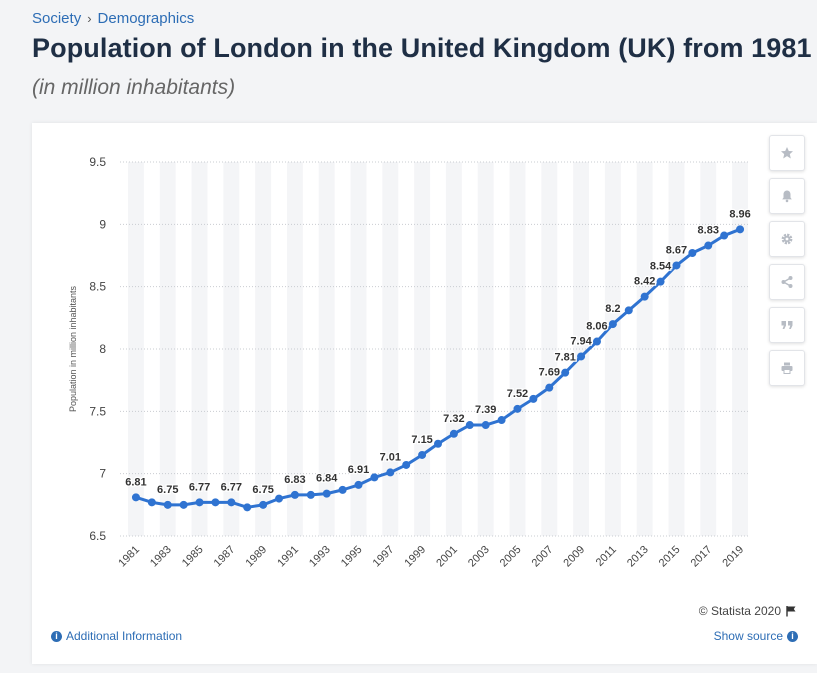  I want to click on quote-icon, so click(787, 325).